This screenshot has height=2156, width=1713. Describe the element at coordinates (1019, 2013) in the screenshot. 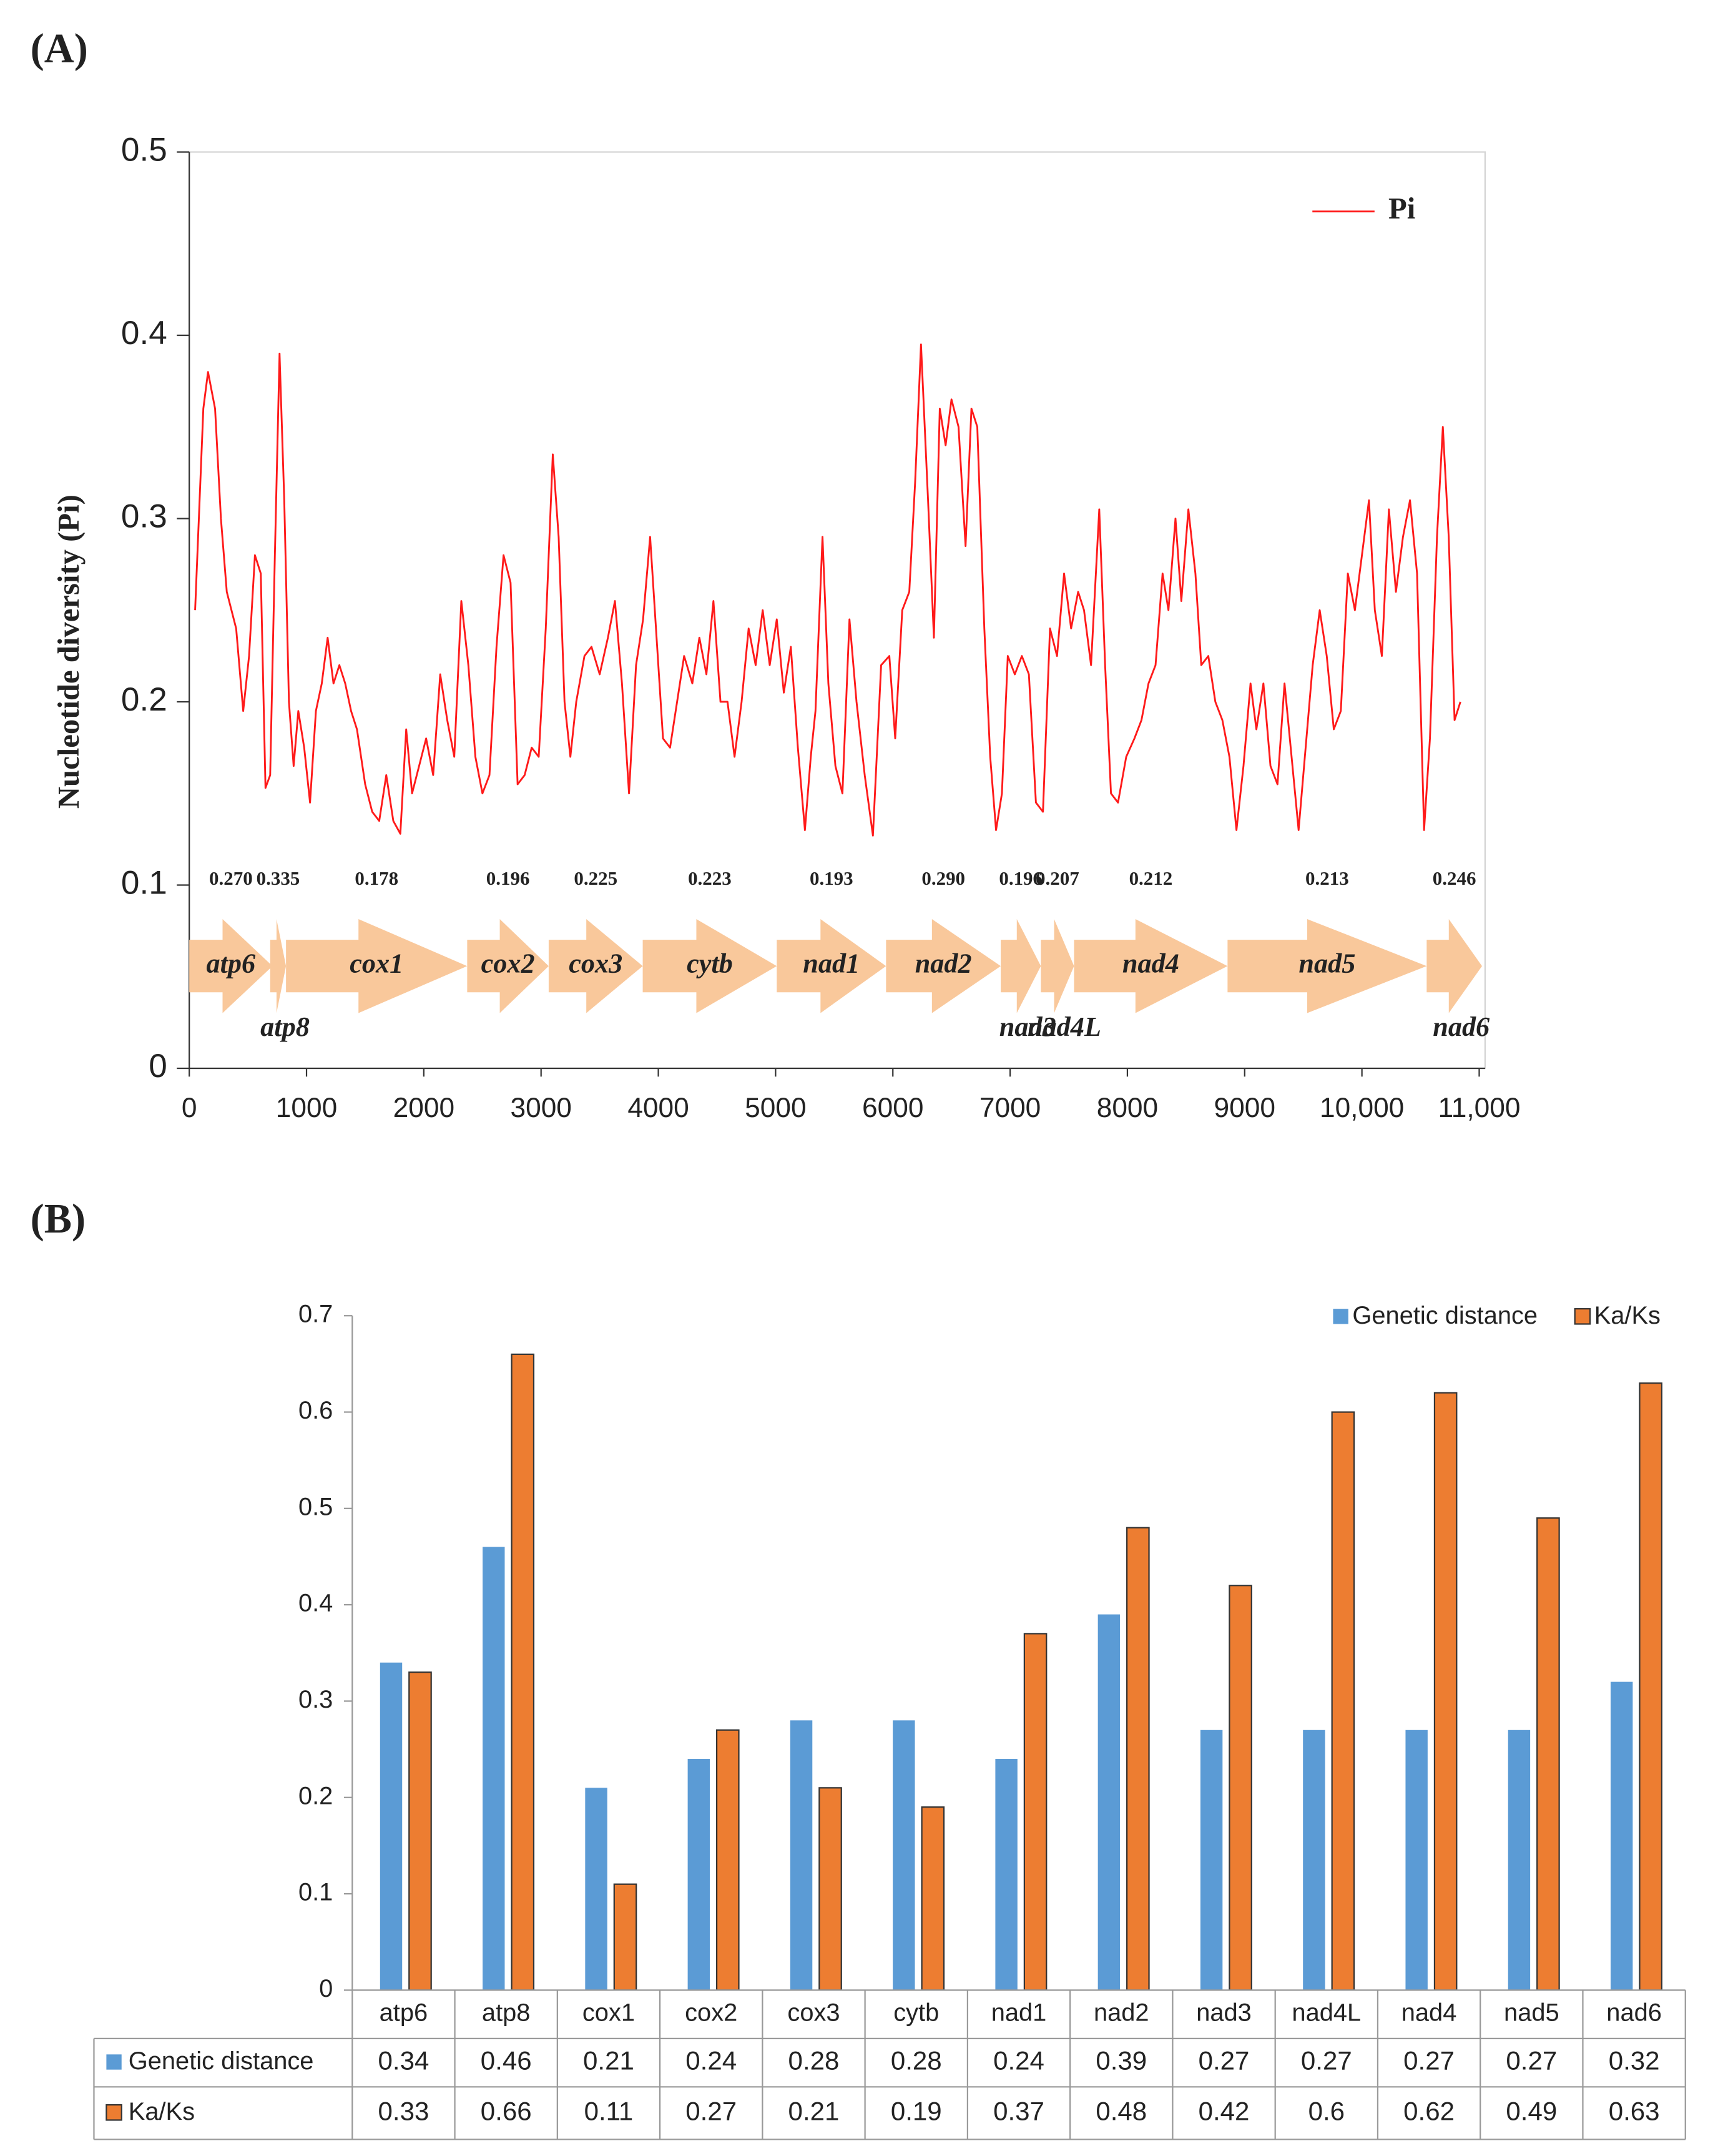

I see `x-tick-label: nad1` at that location.